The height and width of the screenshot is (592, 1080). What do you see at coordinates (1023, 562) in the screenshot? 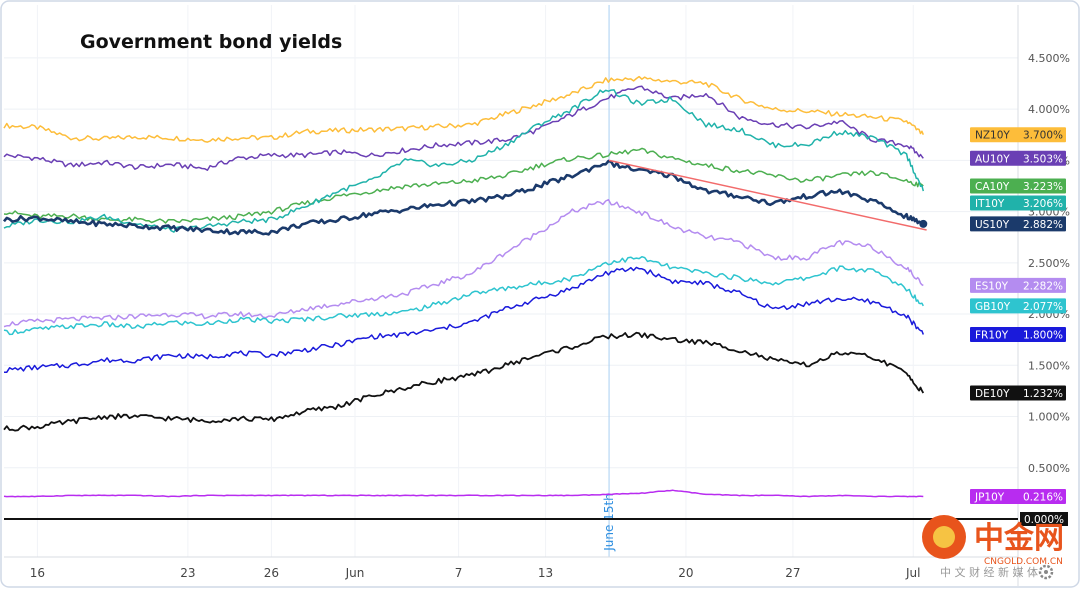
I see `watermark-domain: CNGOLD.COM.CN` at bounding box center [1023, 562].